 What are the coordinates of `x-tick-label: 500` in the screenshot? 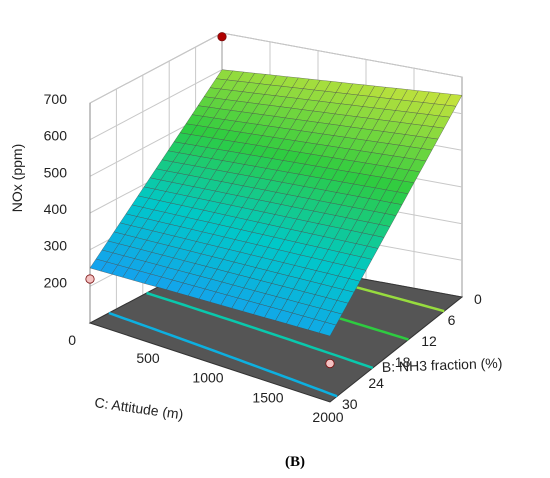 It's located at (148, 358).